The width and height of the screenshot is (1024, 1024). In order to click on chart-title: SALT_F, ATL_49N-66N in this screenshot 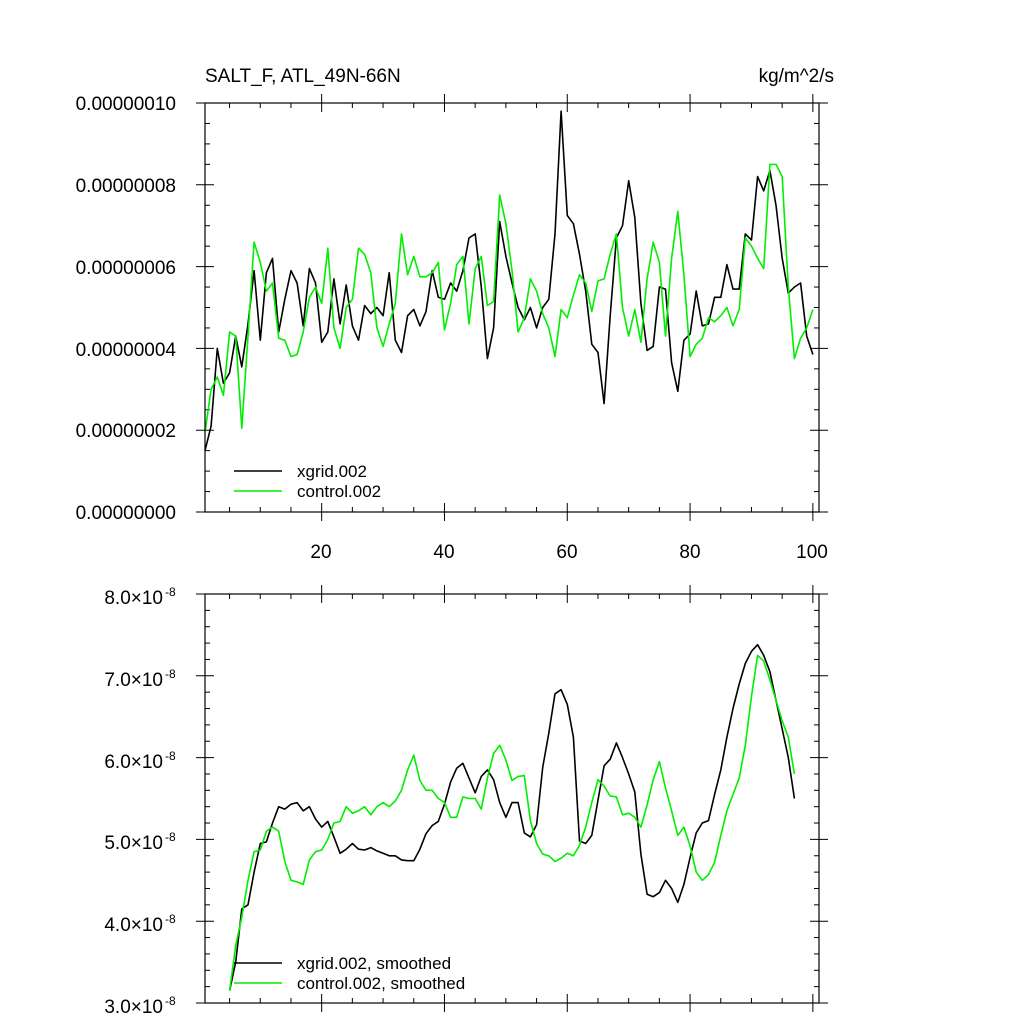, I will do `click(303, 76)`.